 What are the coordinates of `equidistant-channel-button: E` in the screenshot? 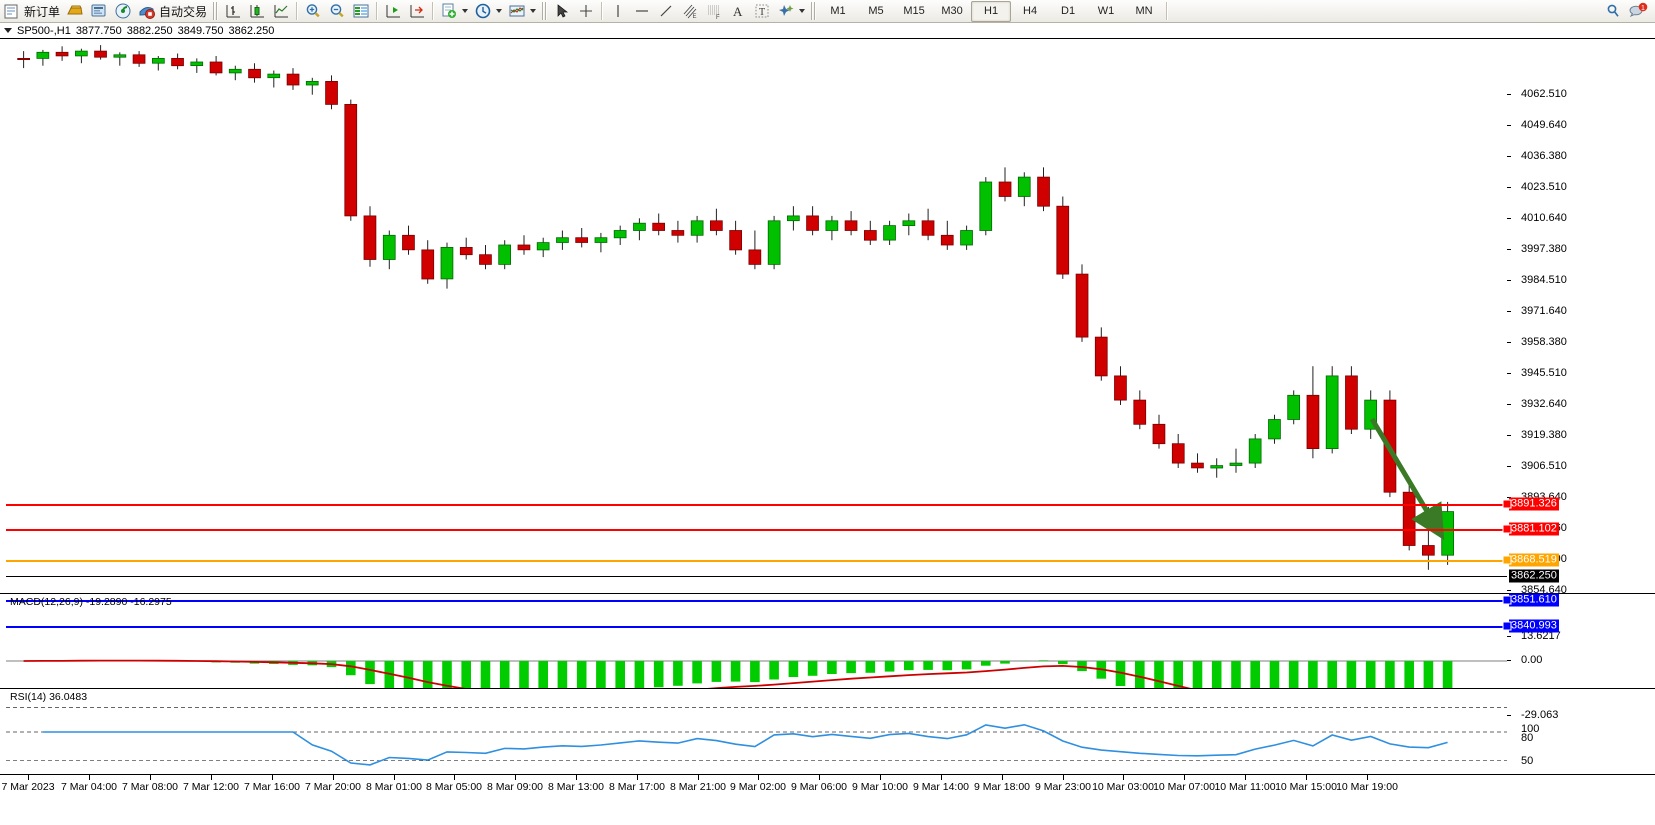 It's located at (690, 11).